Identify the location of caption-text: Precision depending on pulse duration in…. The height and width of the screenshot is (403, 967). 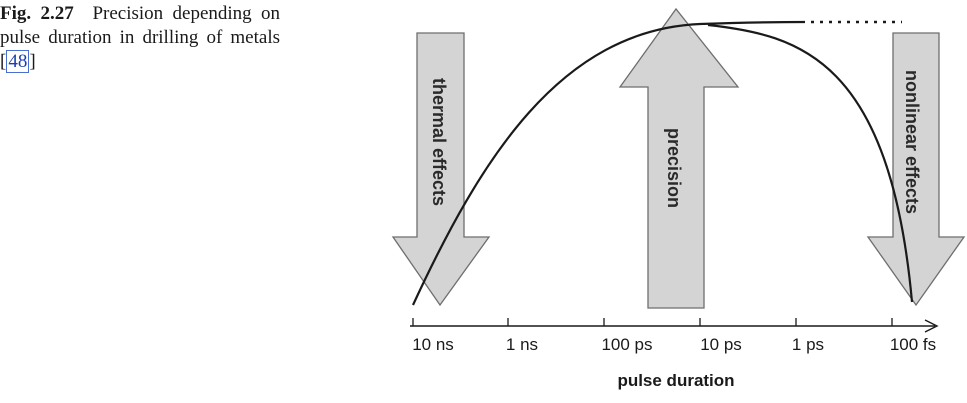
(140, 37).